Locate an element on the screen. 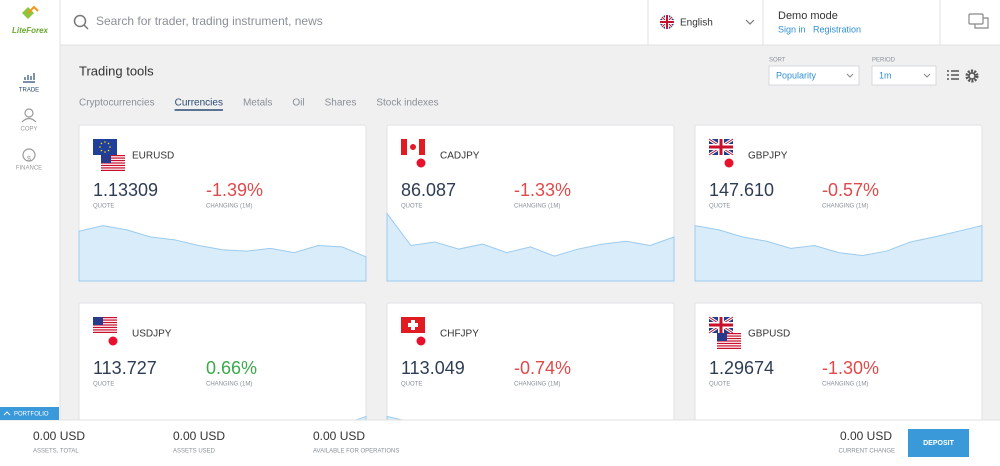 This screenshot has width=1000, height=466. tab: Currencies is located at coordinates (199, 103).